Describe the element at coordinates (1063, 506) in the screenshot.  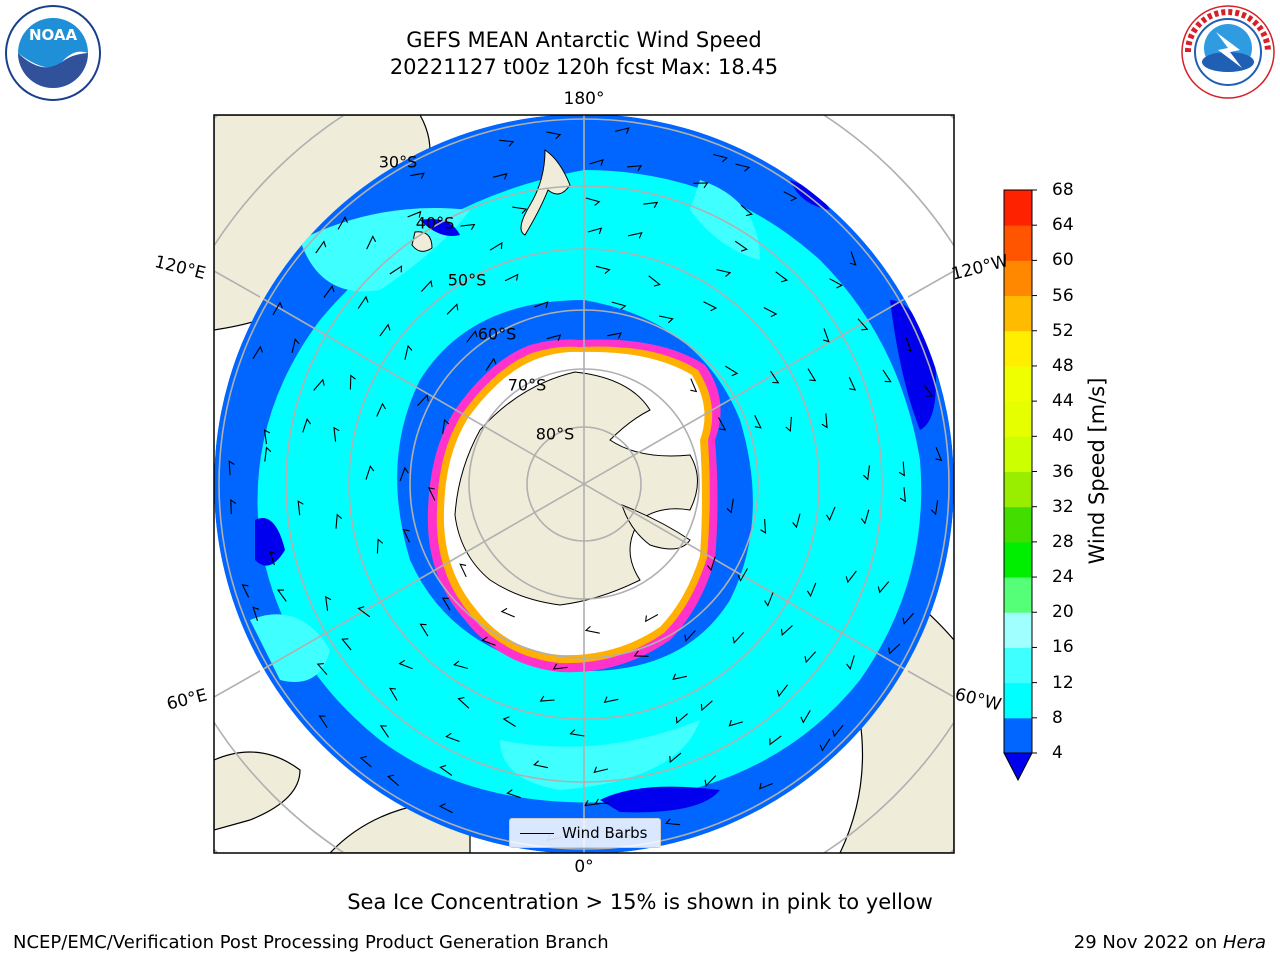
I see `colorbar-tick-label: 32` at that location.